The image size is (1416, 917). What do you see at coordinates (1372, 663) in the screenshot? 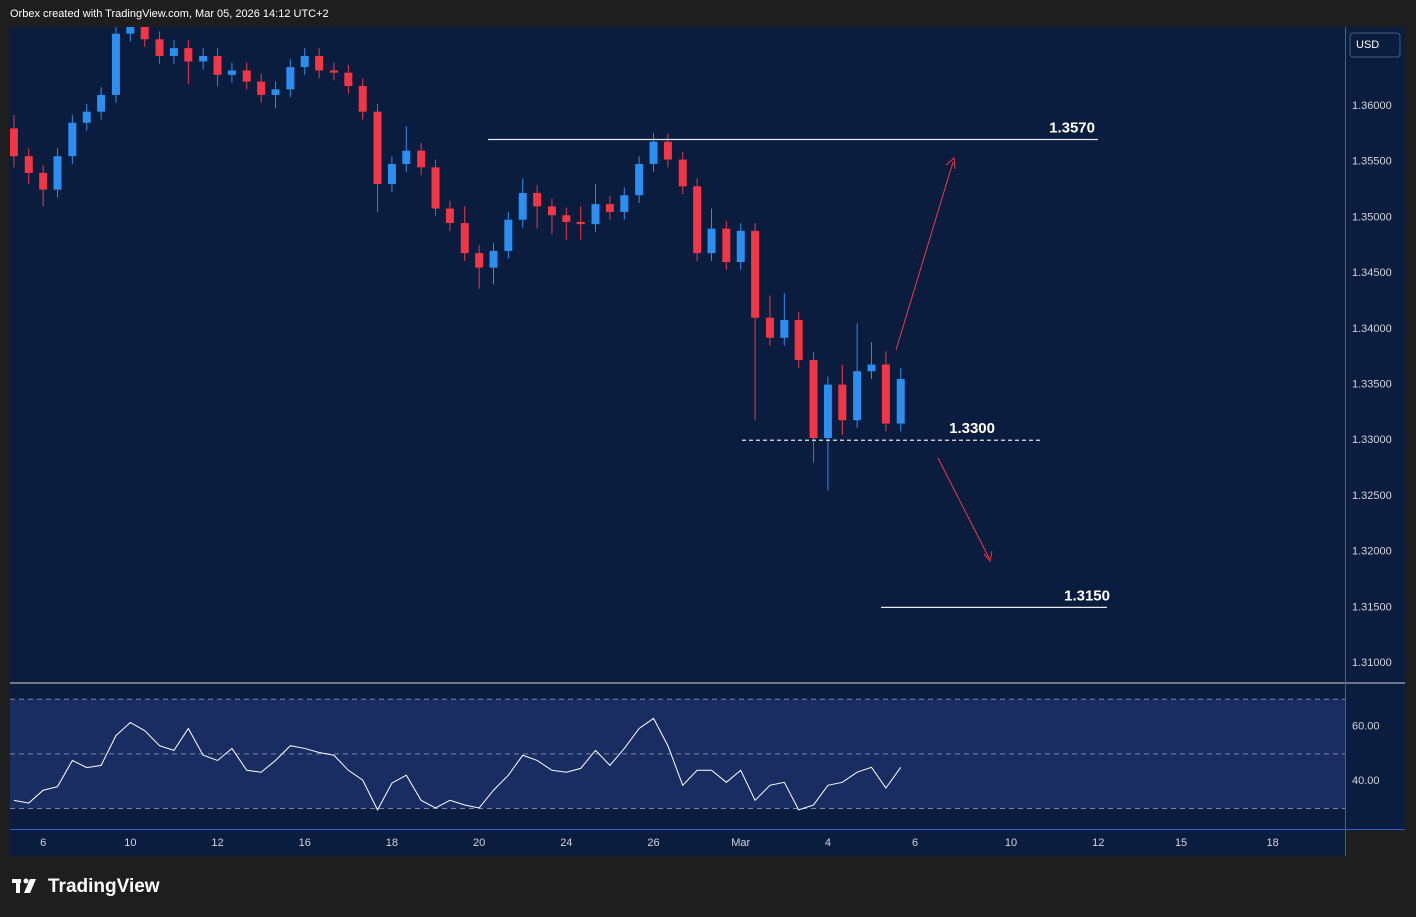
I see `y-tick-label: 1.31000` at bounding box center [1372, 663].